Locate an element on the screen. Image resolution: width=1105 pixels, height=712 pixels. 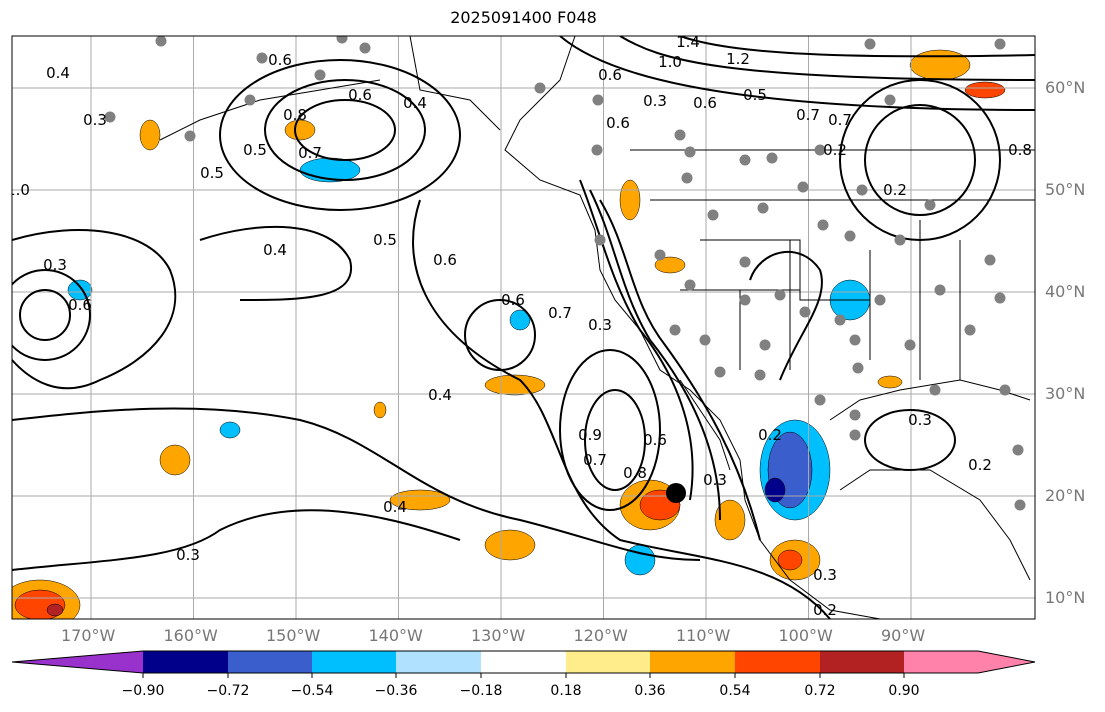
lat-tick-label: 10°N is located at coordinates (1065, 597).